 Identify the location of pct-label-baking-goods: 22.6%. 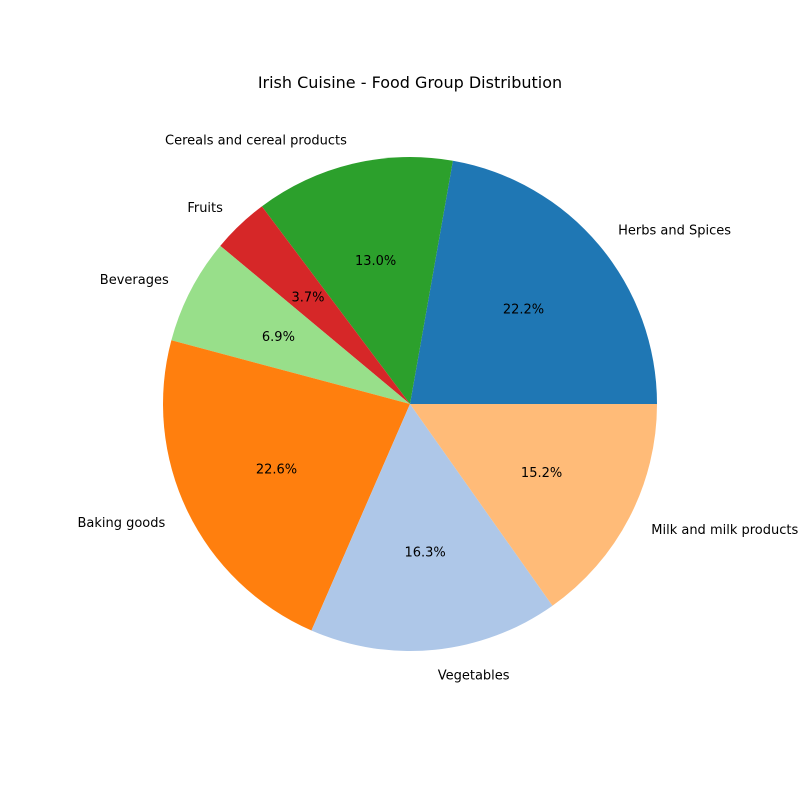
(276, 469).